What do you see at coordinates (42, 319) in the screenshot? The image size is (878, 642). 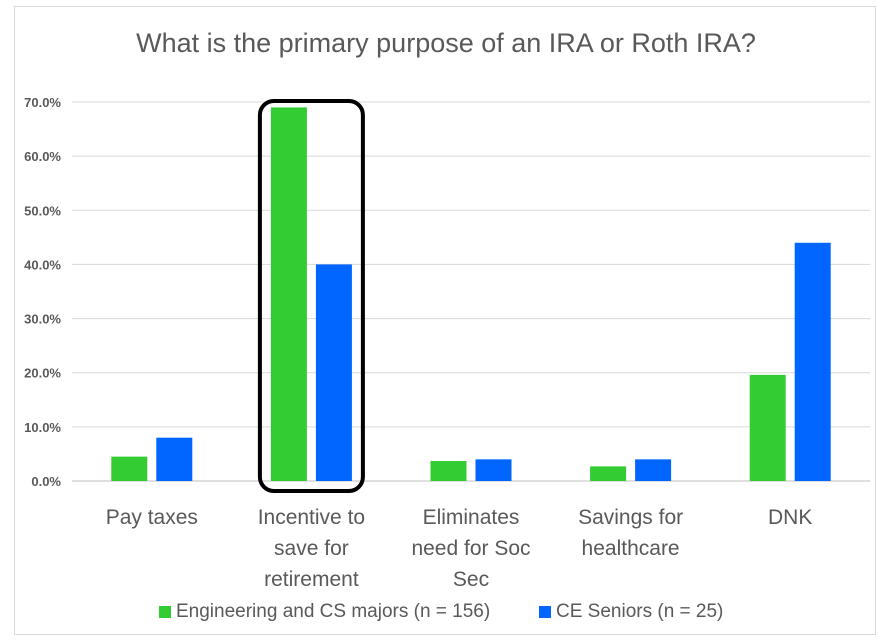 I see `y-tick-label: 30.0%` at bounding box center [42, 319].